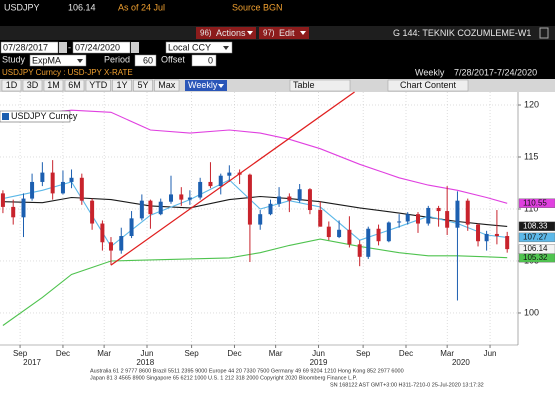  What do you see at coordinates (145, 60) in the screenshot?
I see `period-input` at bounding box center [145, 60].